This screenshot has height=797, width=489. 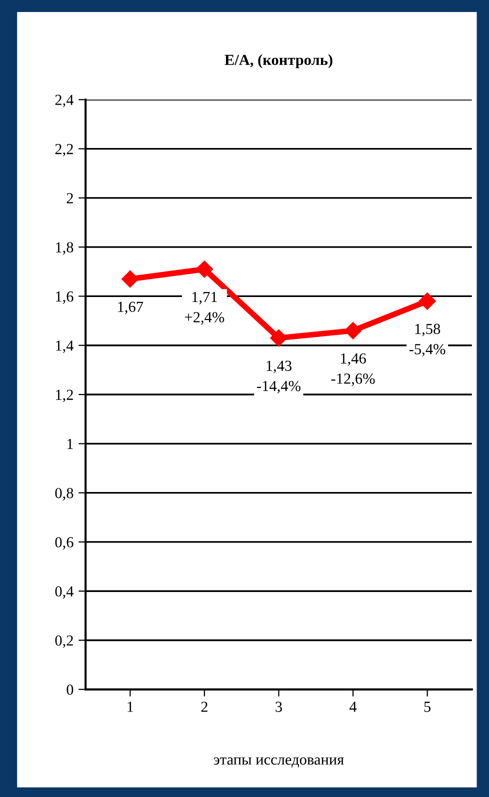 What do you see at coordinates (279, 762) in the screenshot?
I see `x-axis-title: этапы исследования` at bounding box center [279, 762].